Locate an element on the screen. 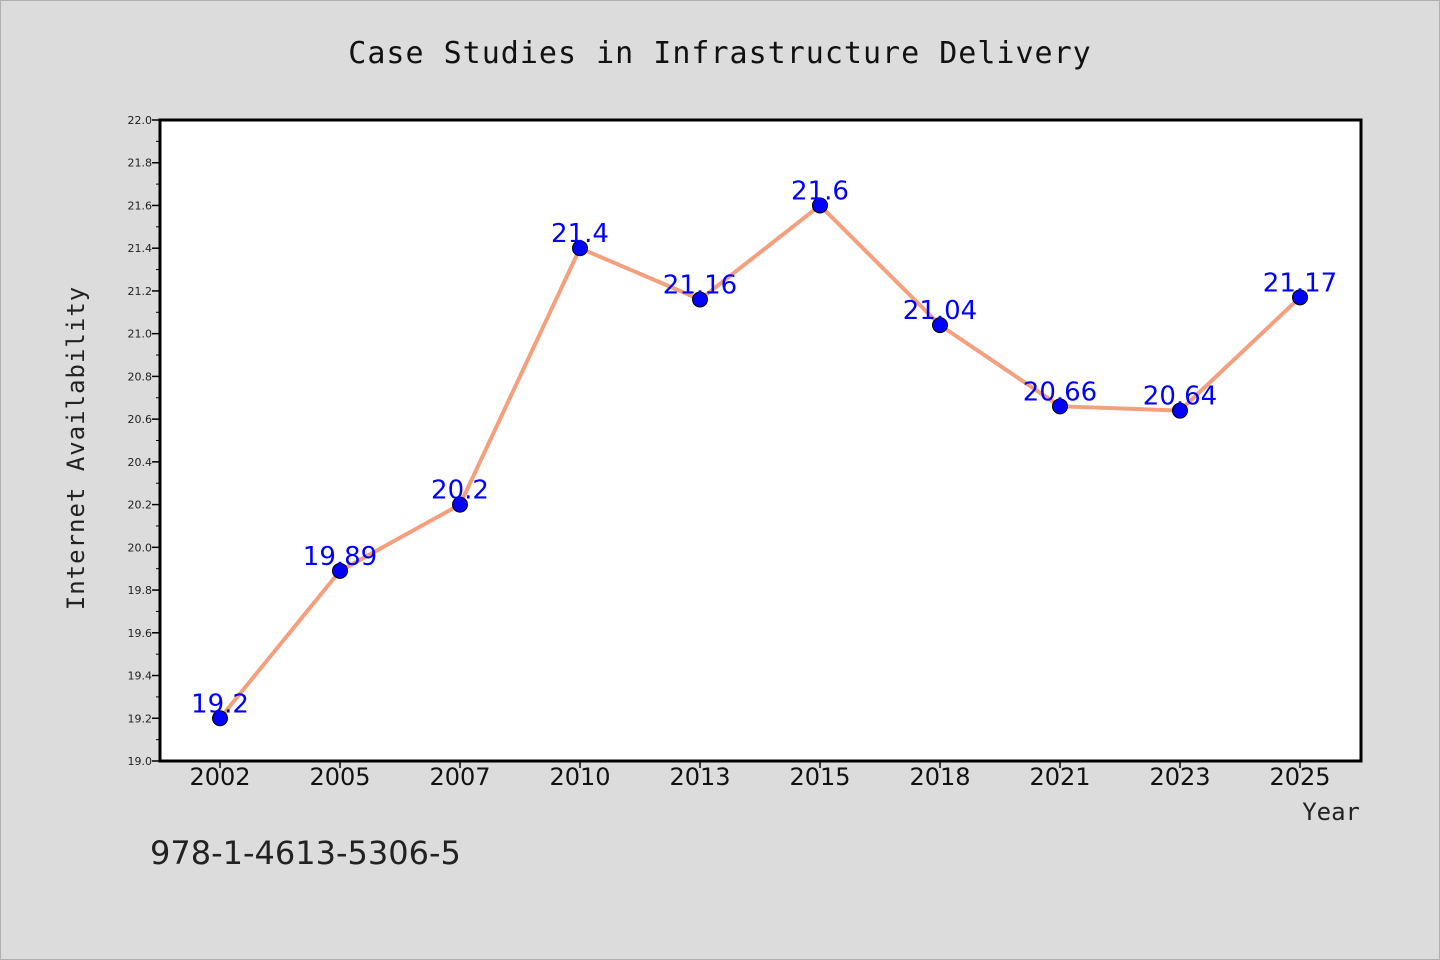  x-tick-label: 2018 is located at coordinates (939, 777).